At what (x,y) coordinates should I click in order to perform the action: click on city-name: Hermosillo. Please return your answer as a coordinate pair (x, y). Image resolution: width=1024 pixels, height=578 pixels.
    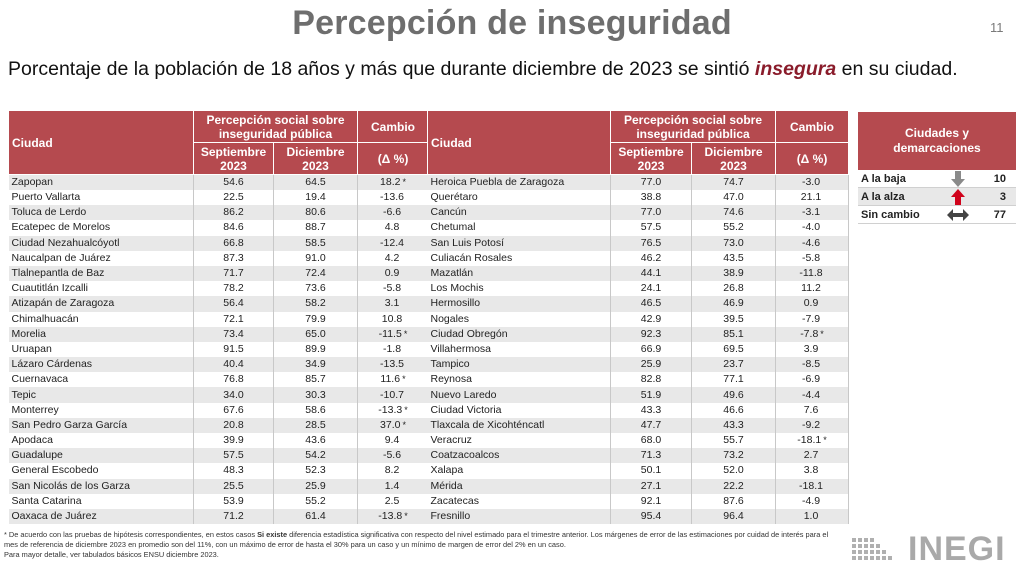
    Looking at the image, I should click on (519, 304).